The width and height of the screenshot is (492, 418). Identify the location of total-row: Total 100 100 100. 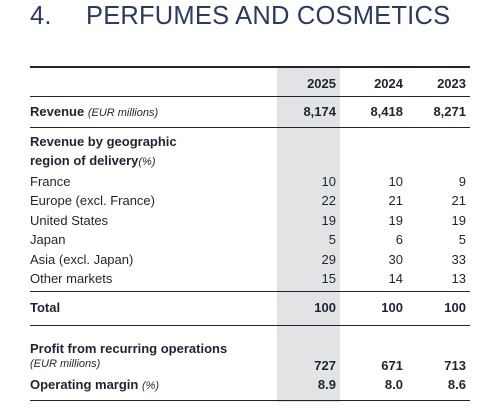
(248, 310).